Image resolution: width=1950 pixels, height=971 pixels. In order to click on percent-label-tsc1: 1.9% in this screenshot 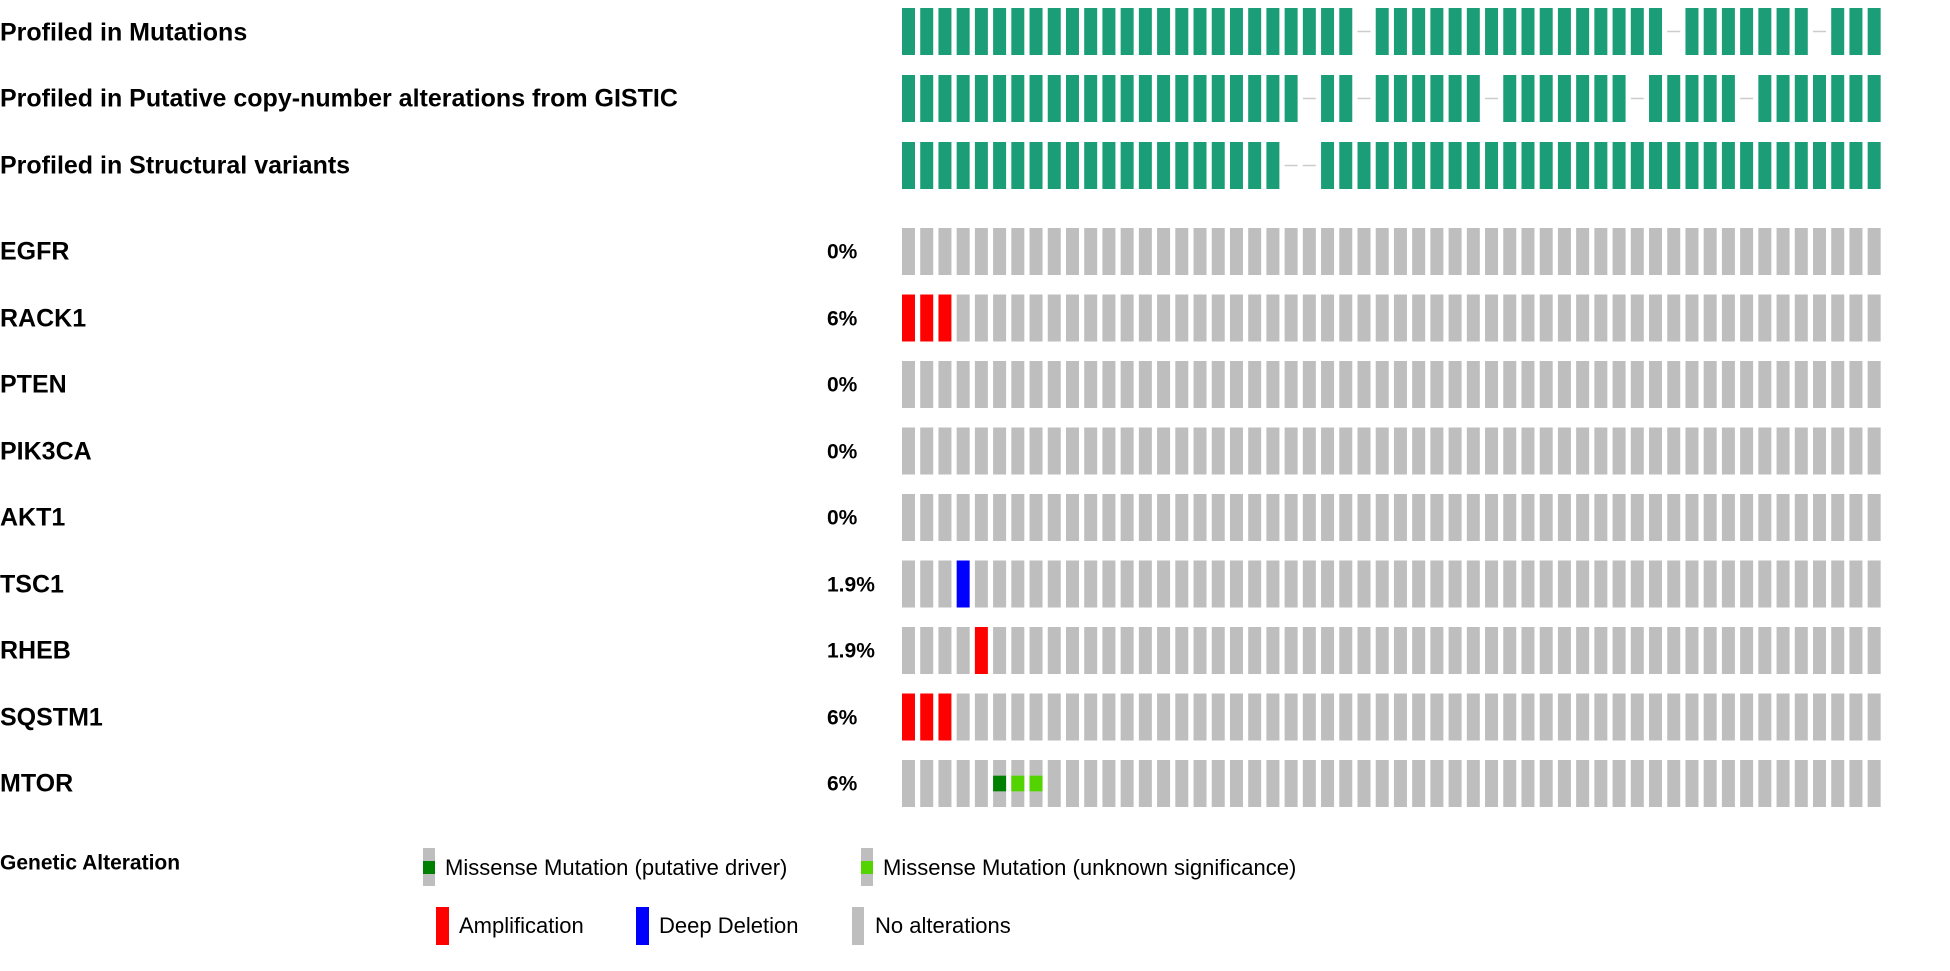, I will do `click(851, 585)`.